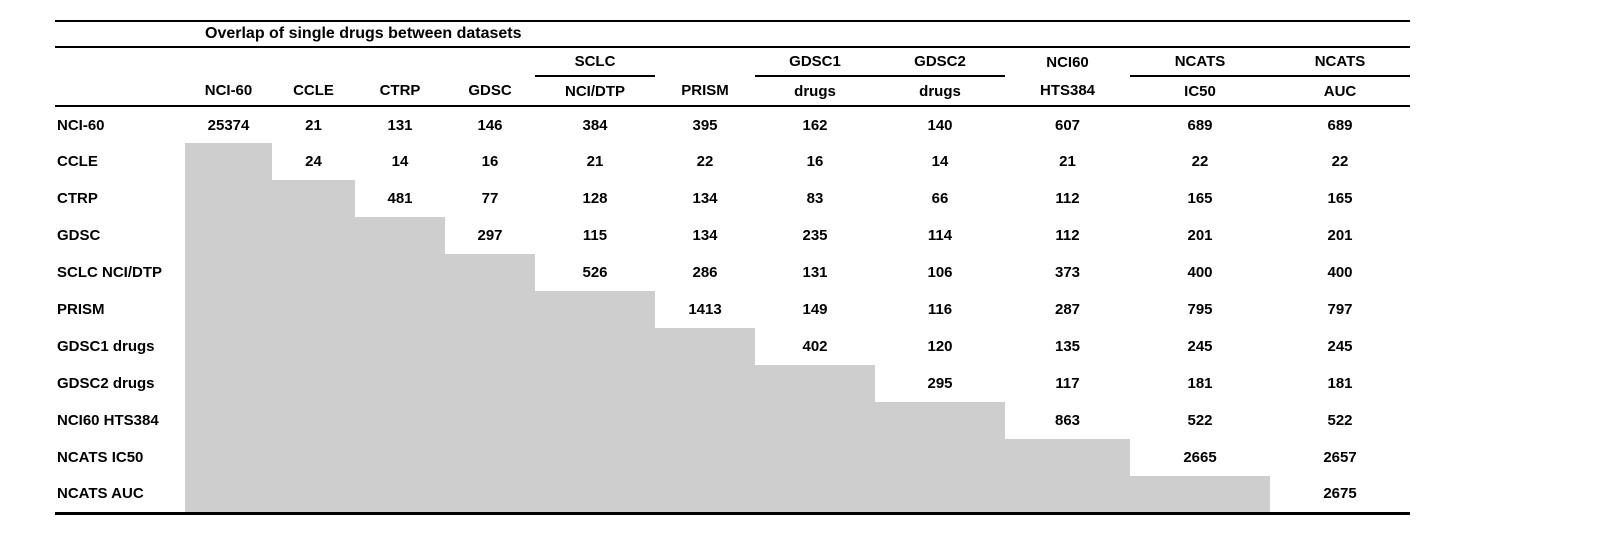 Image resolution: width=1616 pixels, height=559 pixels. I want to click on value-cell: 1413, so click(705, 309).